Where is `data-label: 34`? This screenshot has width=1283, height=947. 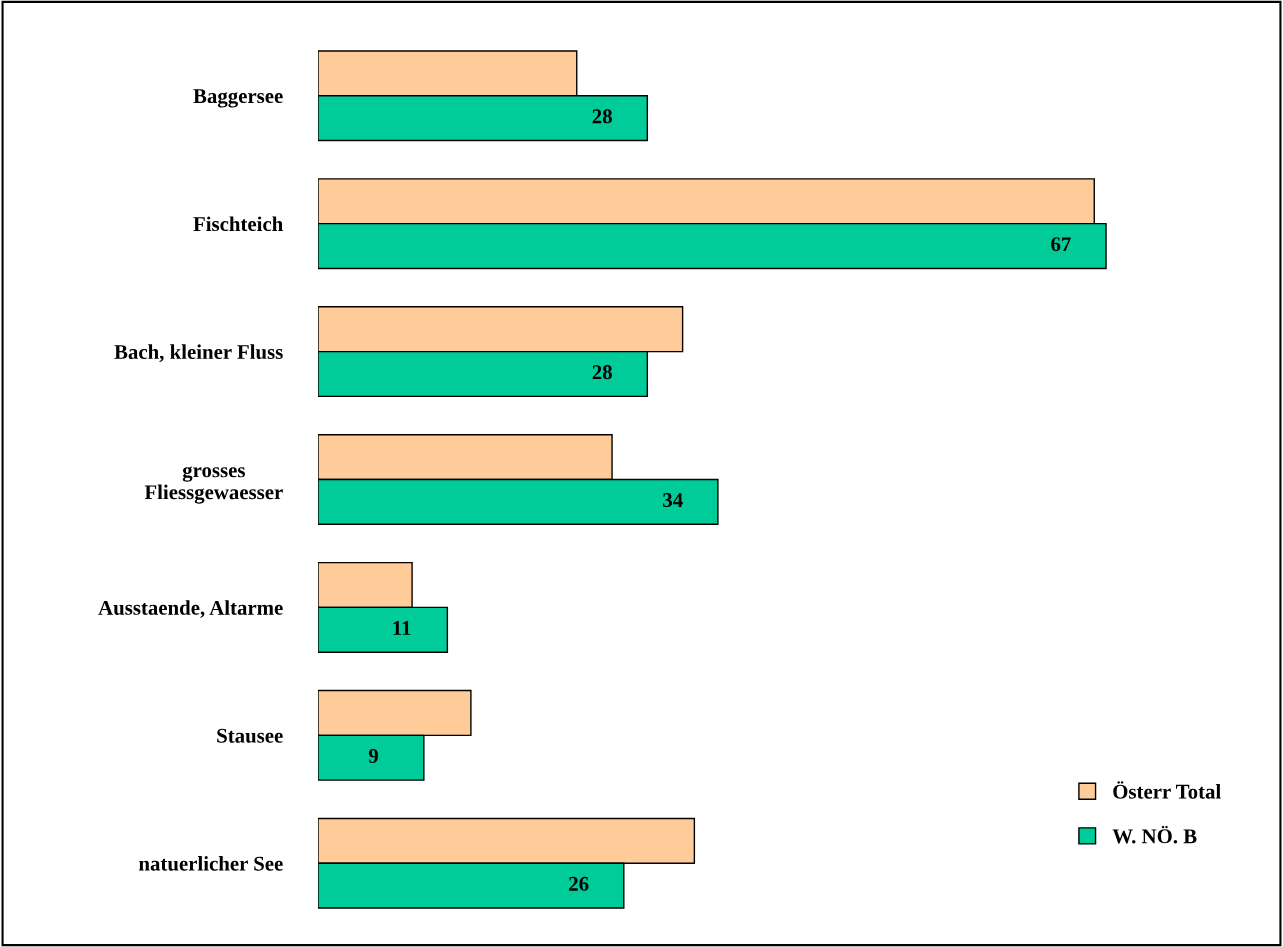 data-label: 34 is located at coordinates (673, 500).